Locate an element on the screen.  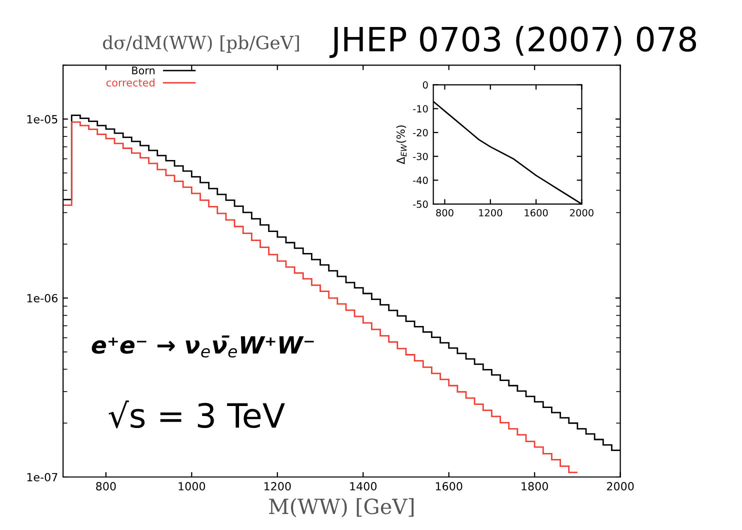
annotation: √s = 3 TeV is located at coordinates (196, 414).